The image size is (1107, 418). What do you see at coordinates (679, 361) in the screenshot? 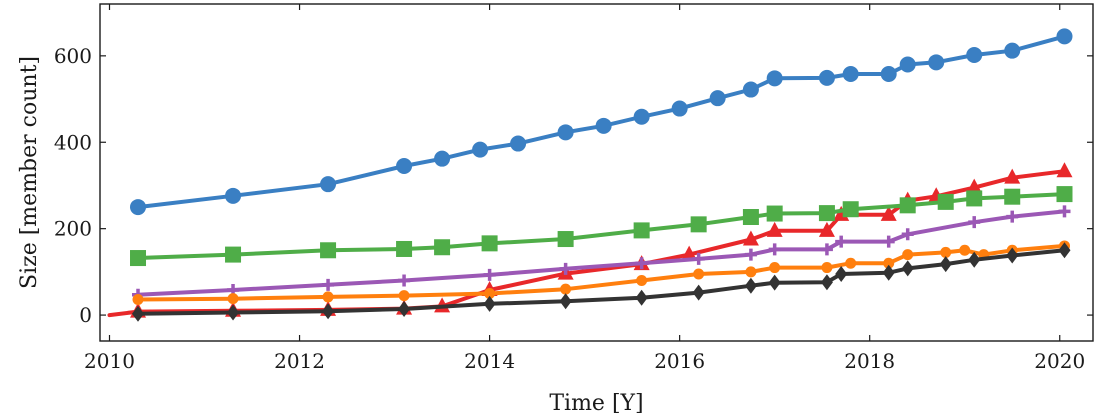
I see `x-tick-label: 2016` at bounding box center [679, 361].